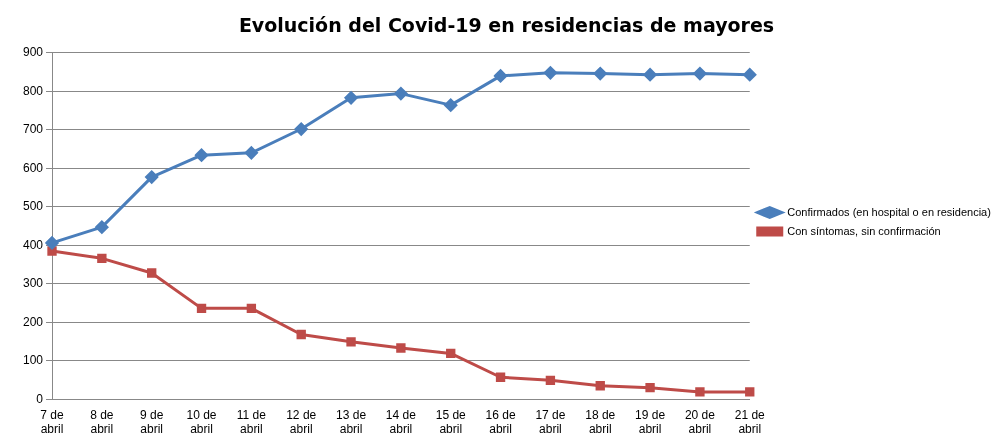  I want to click on x-tick-label: 8 de abril, so click(102, 422).